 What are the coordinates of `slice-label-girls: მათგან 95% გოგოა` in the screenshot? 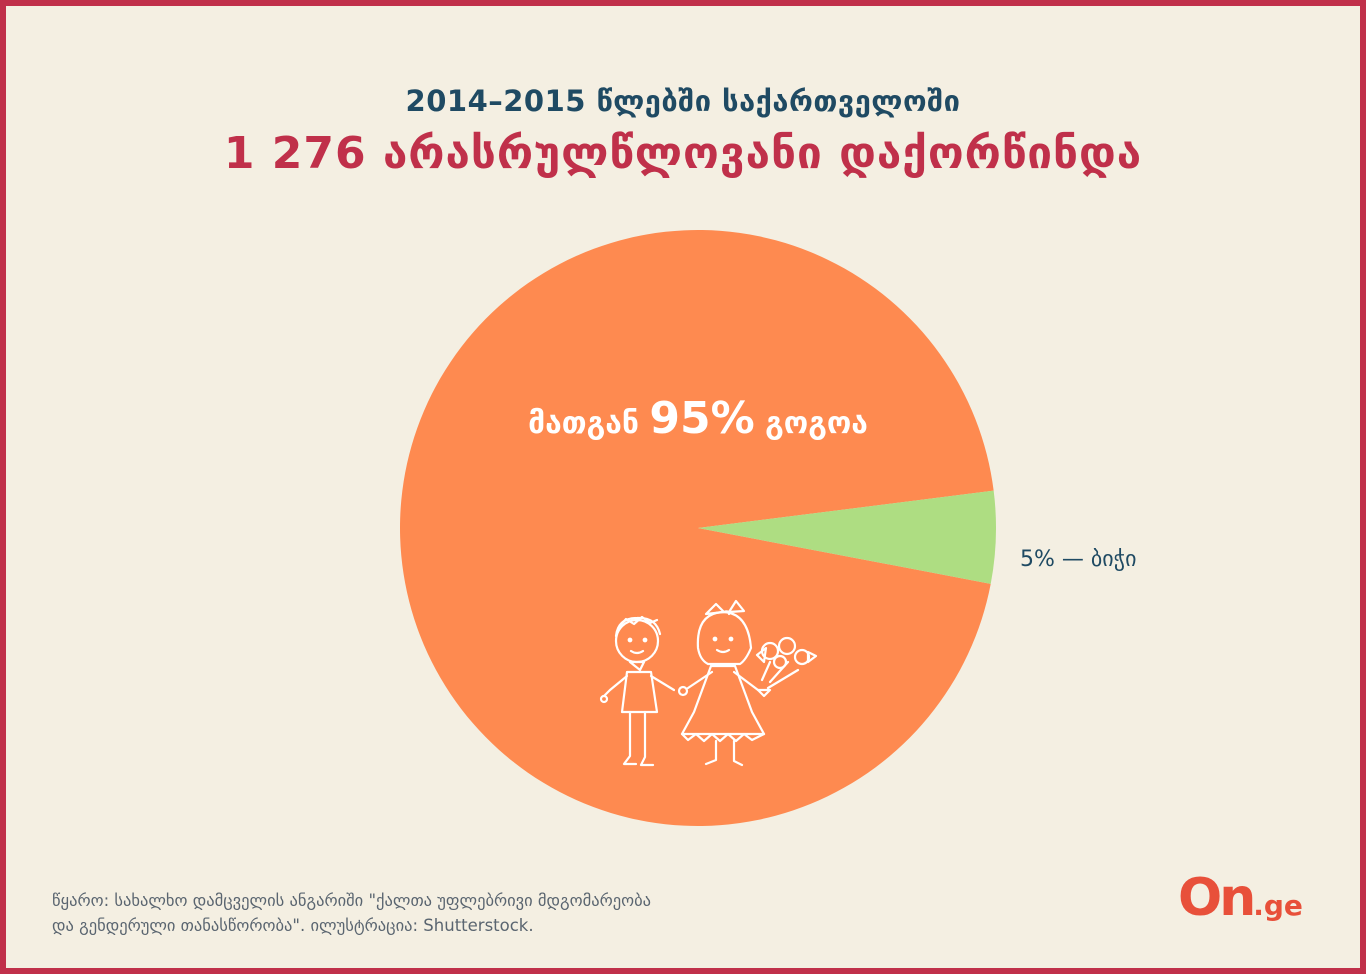 It's located at (698, 418).